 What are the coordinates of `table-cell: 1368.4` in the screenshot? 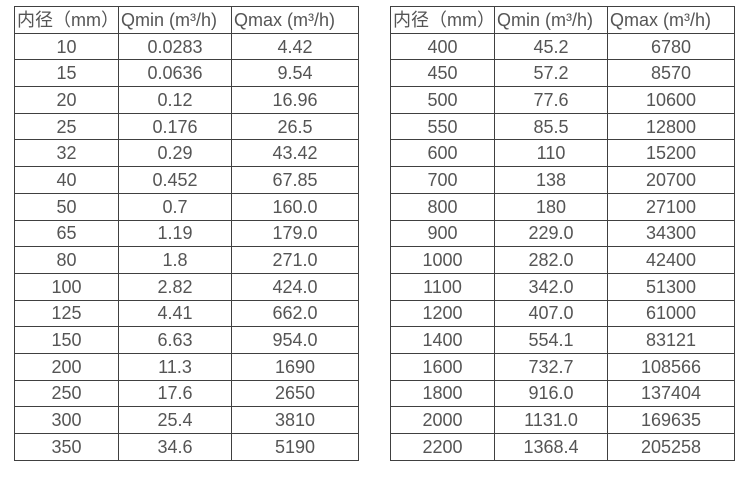 It's located at (551, 447).